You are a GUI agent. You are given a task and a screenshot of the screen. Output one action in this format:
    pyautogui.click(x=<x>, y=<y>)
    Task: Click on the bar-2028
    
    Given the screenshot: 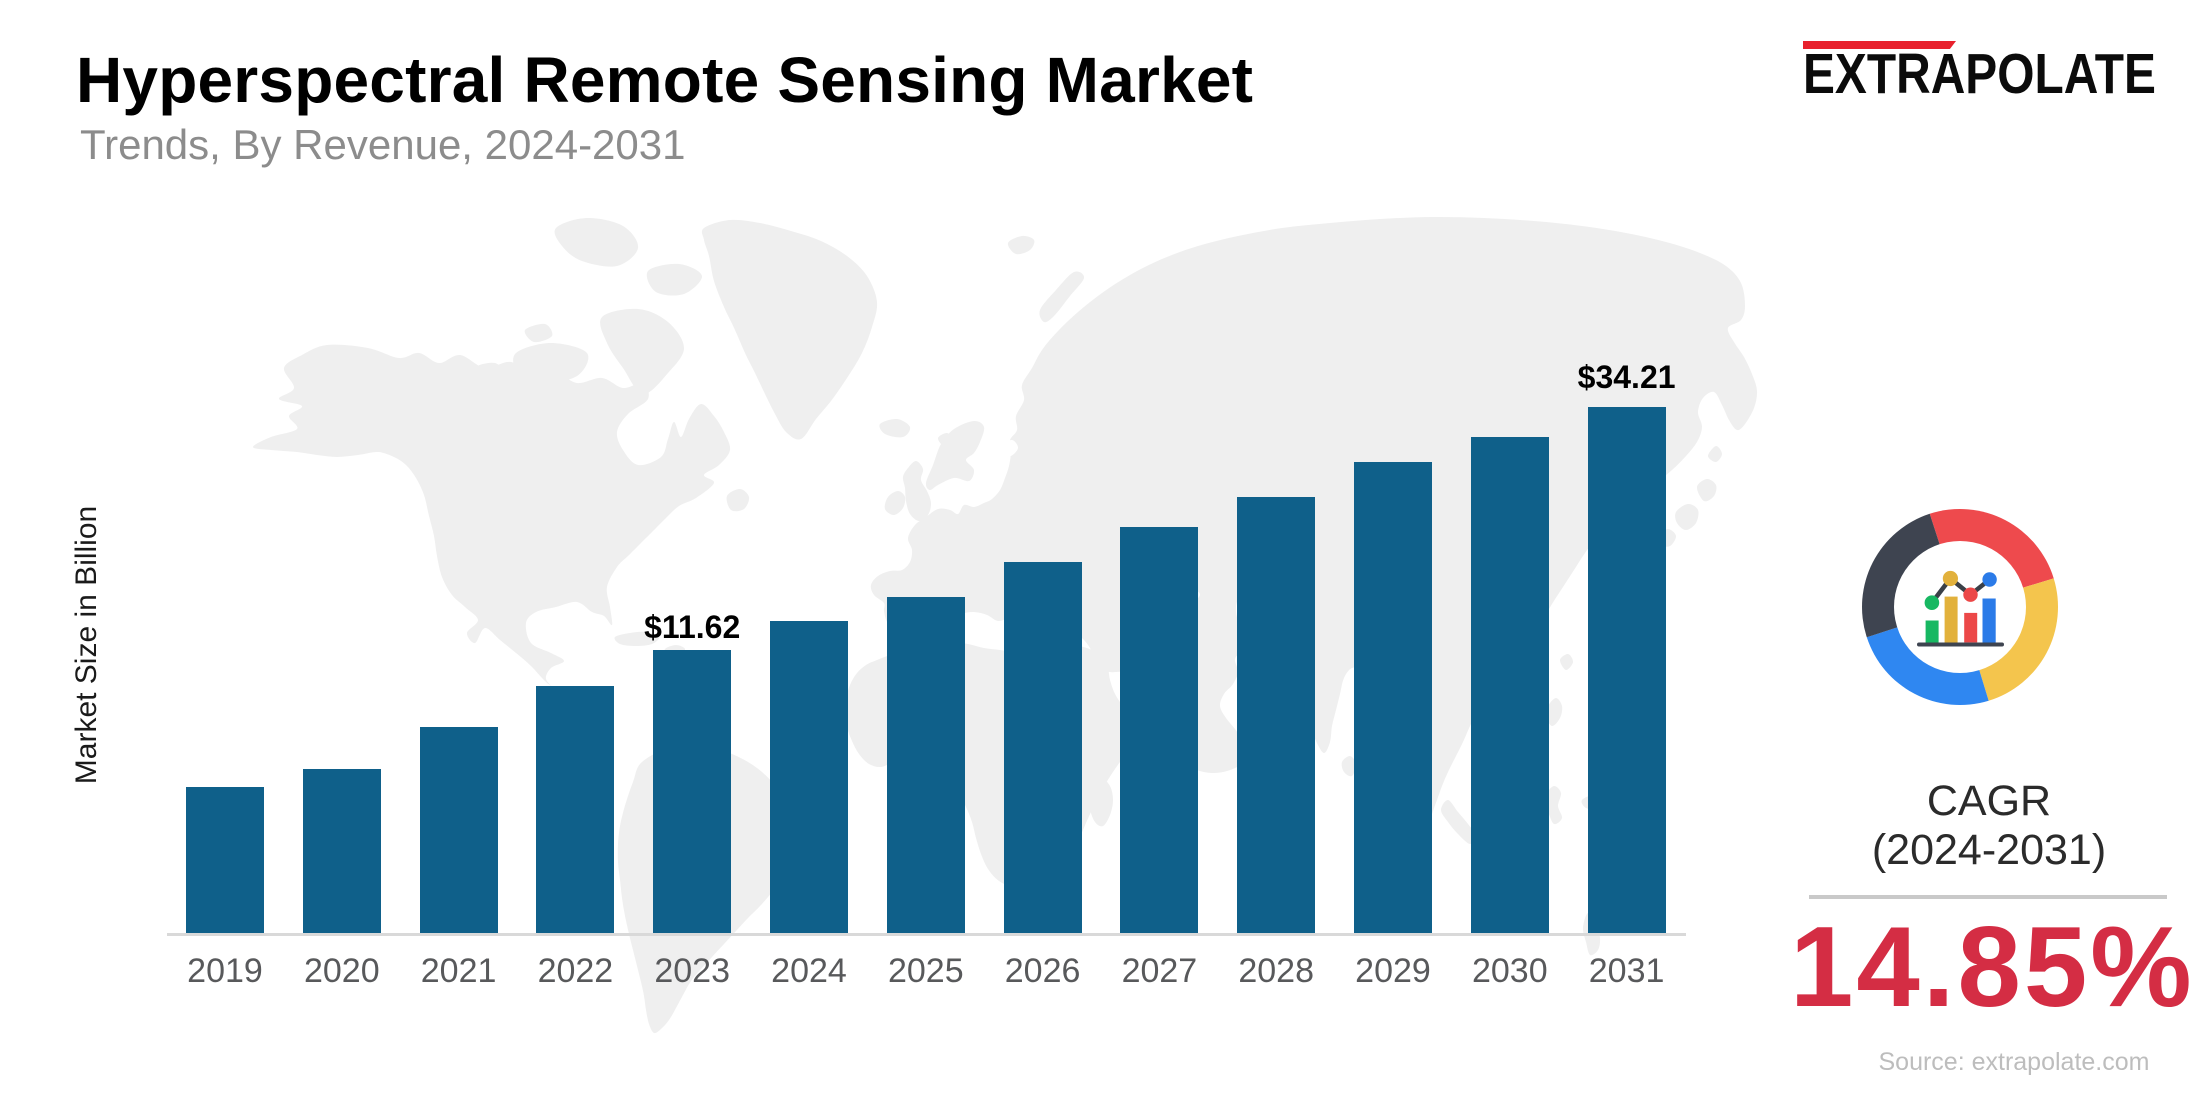 What is the action you would take?
    pyautogui.click(x=1276, y=715)
    